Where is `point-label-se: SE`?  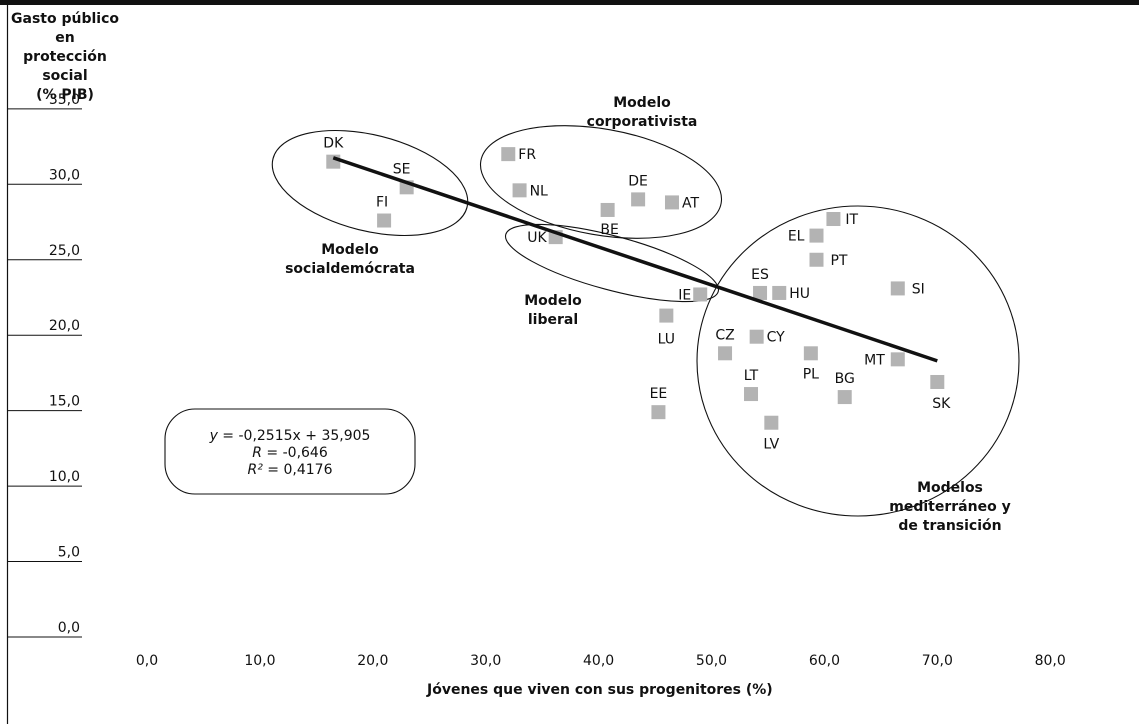
point-label-se: SE is located at coordinates (402, 169).